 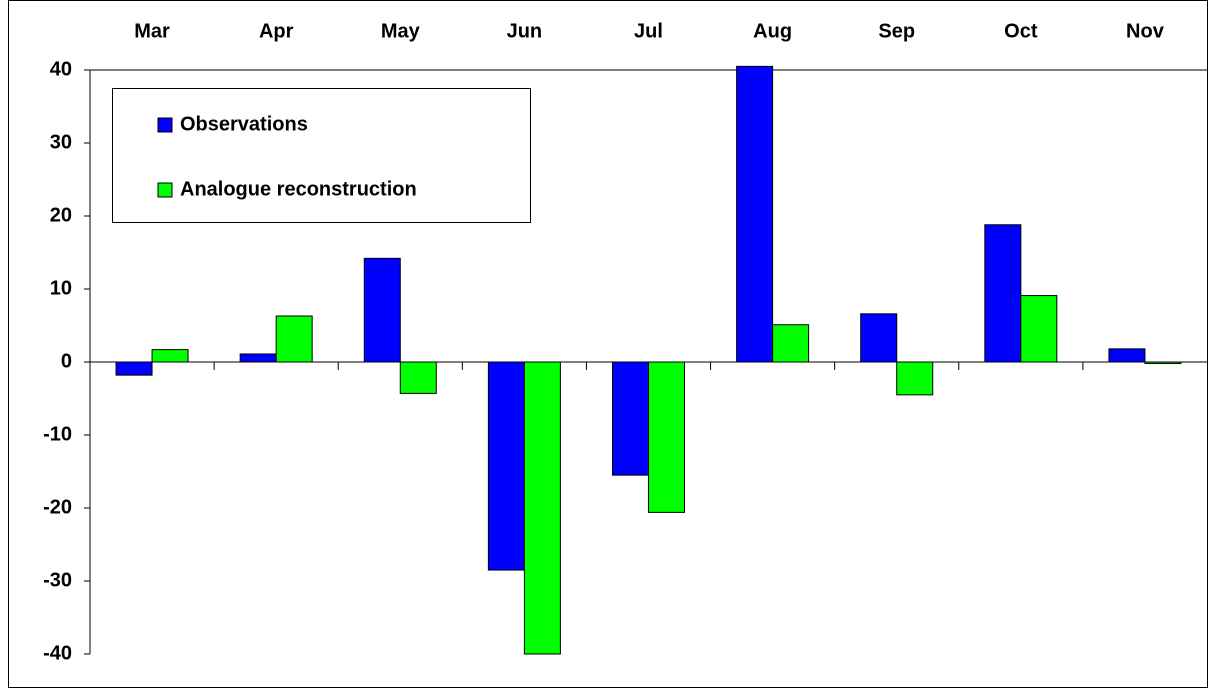 What do you see at coordinates (1021, 31) in the screenshot?
I see `x-tick-label: Oct` at bounding box center [1021, 31].